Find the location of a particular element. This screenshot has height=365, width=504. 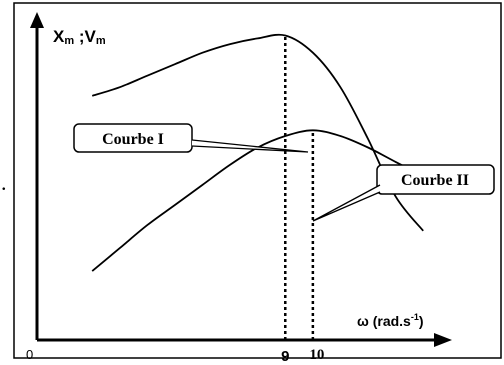

x-tick-label-10: 10 is located at coordinates (316, 355).